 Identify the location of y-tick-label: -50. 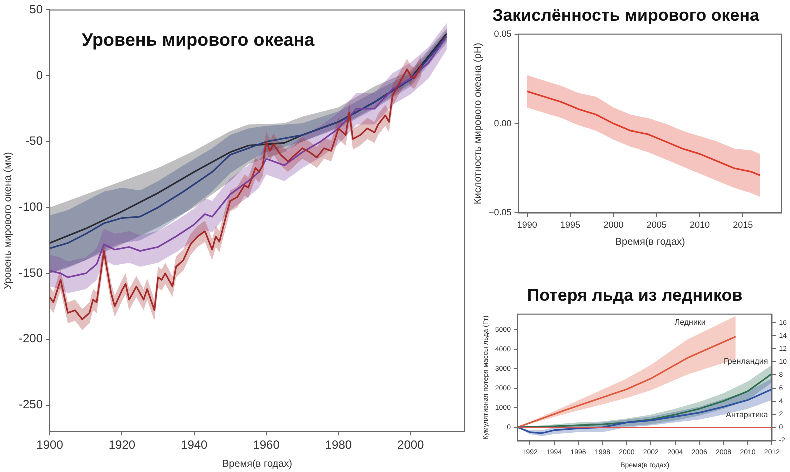
(35, 141).